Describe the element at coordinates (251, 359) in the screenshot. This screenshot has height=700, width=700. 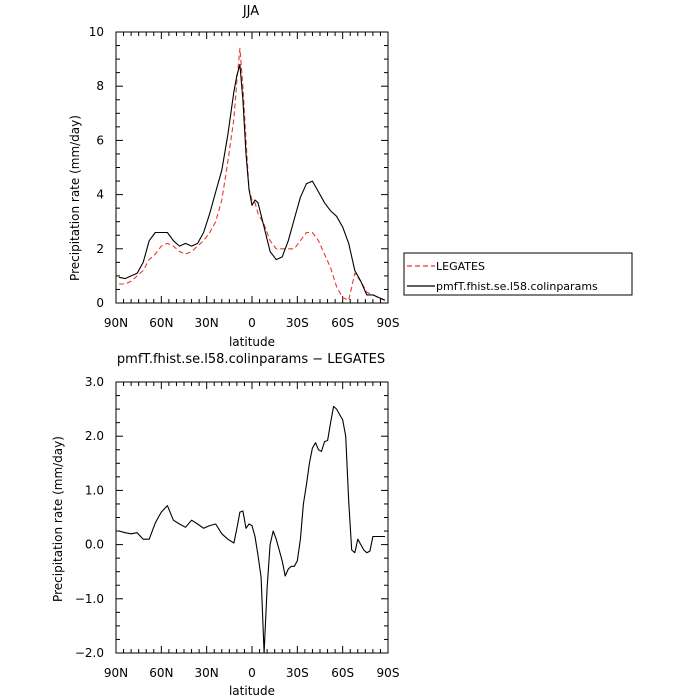
I see `bottom-chart-title: pmfT.fhist.se.l58.colinparams − LEGATES` at that location.